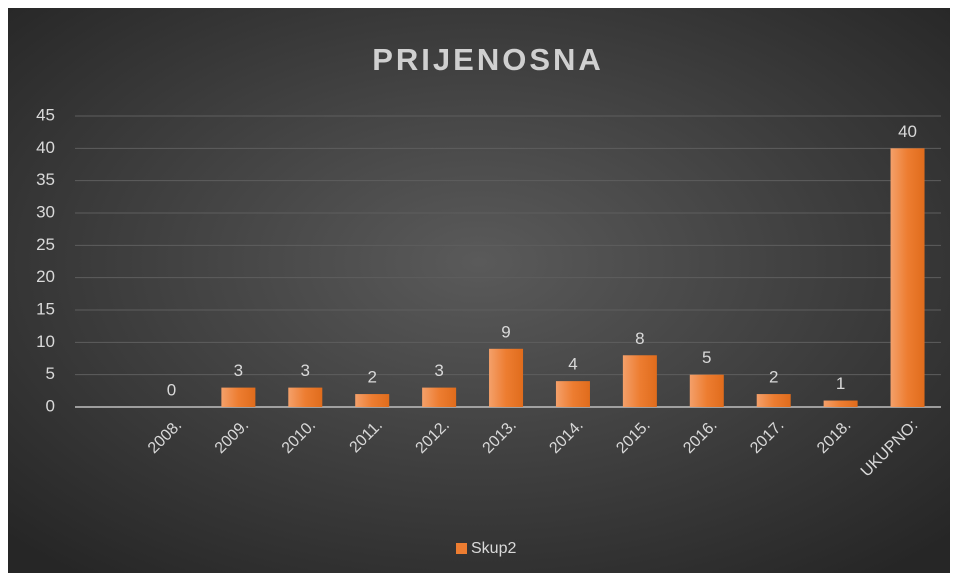  Describe the element at coordinates (45, 147) in the screenshot. I see `y-tick-label: 40` at that location.